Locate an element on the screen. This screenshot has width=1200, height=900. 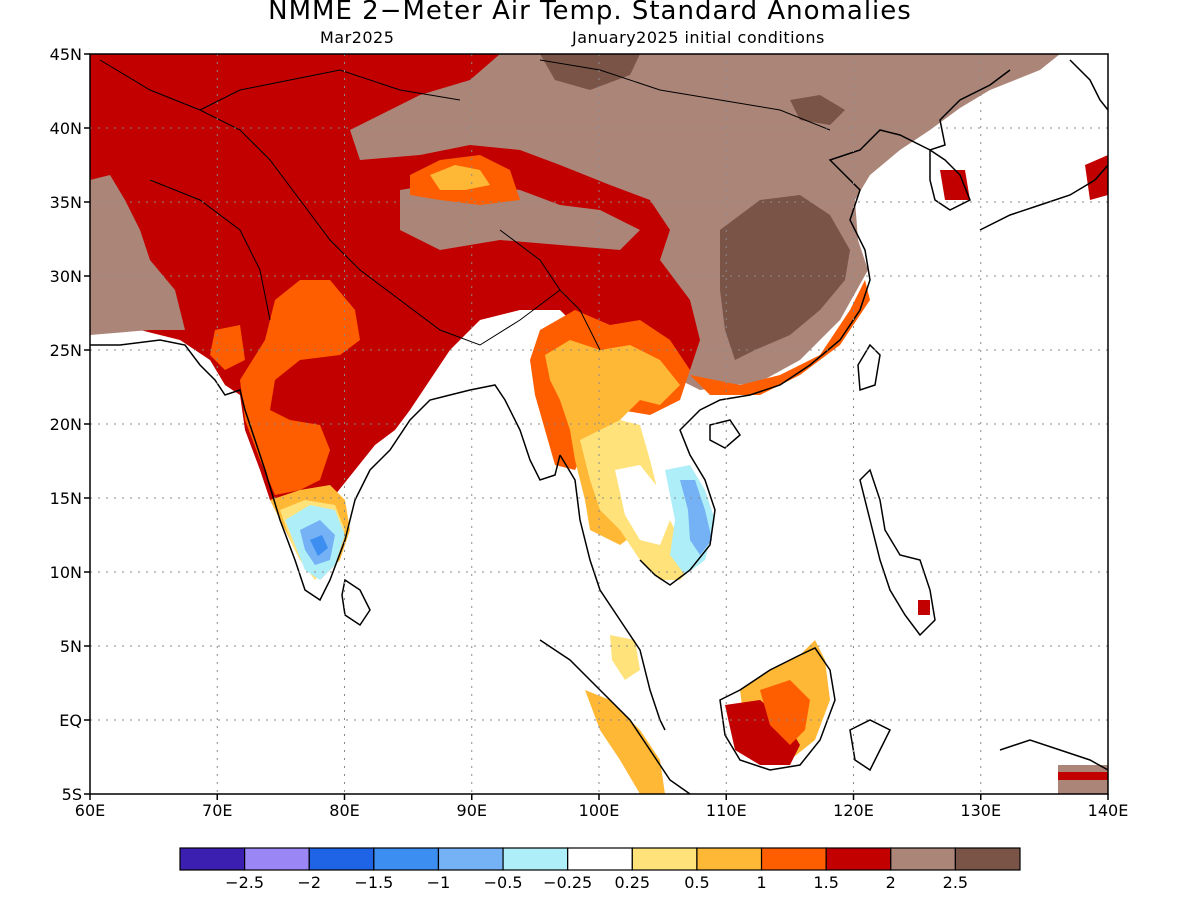
coast-sulawesi is located at coordinates (870, 745).